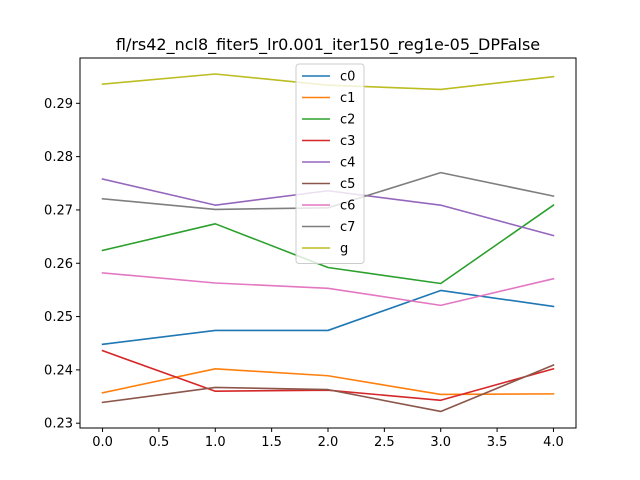 Image resolution: width=640 pixels, height=480 pixels. I want to click on y-tick-label: 0.27, so click(58, 210).